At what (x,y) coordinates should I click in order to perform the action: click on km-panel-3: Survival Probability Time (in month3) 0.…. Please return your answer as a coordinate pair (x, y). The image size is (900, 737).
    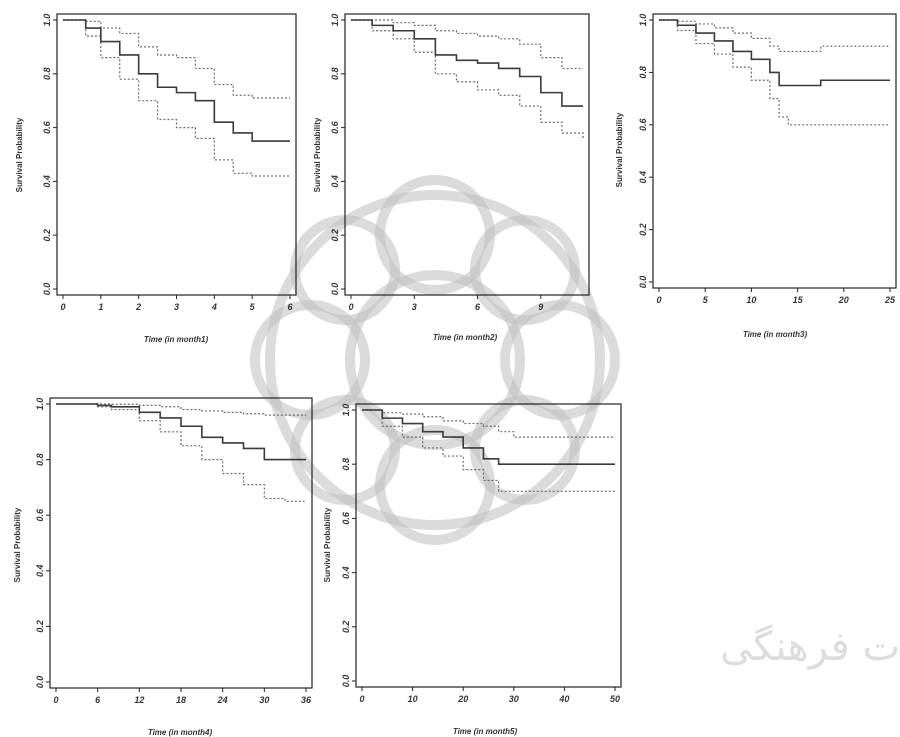
    Looking at the image, I should click on (756, 176).